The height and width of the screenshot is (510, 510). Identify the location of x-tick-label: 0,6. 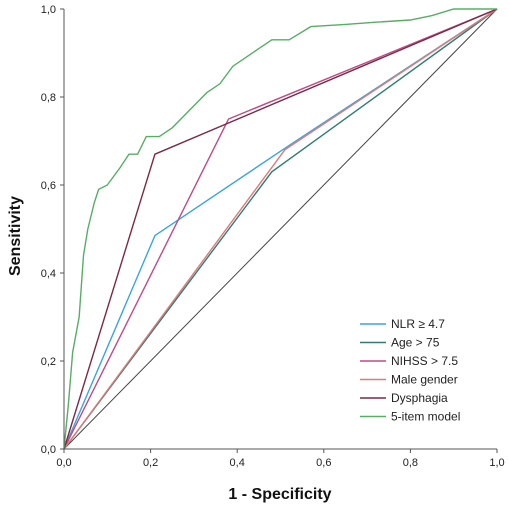
(323, 463).